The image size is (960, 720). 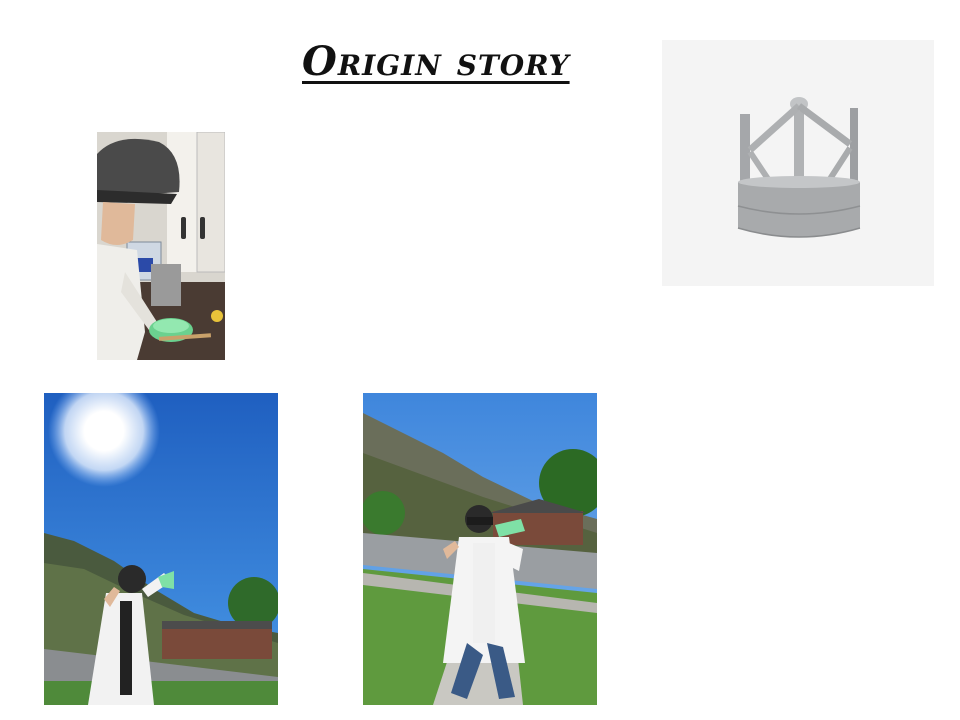 I want to click on sun-photo, so click(x=161, y=549).